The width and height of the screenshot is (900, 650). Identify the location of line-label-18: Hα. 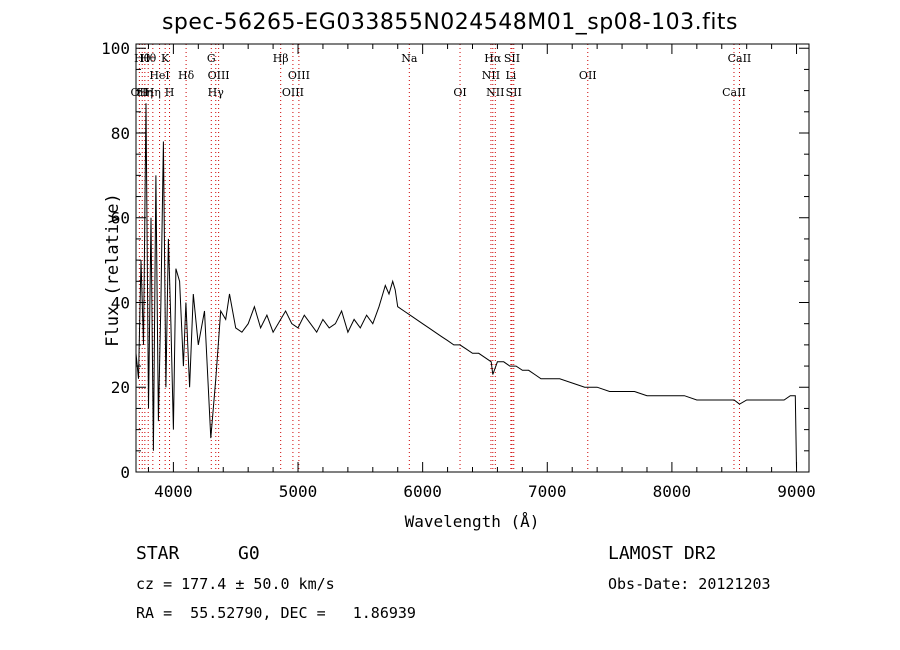
(493, 58).